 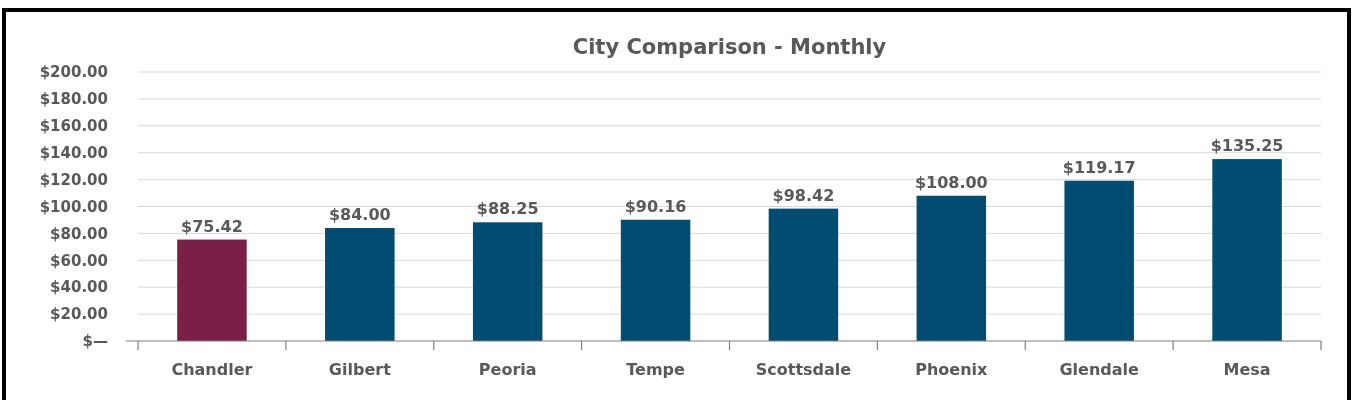 I want to click on x-tick-label: Glendale, so click(x=1099, y=369).